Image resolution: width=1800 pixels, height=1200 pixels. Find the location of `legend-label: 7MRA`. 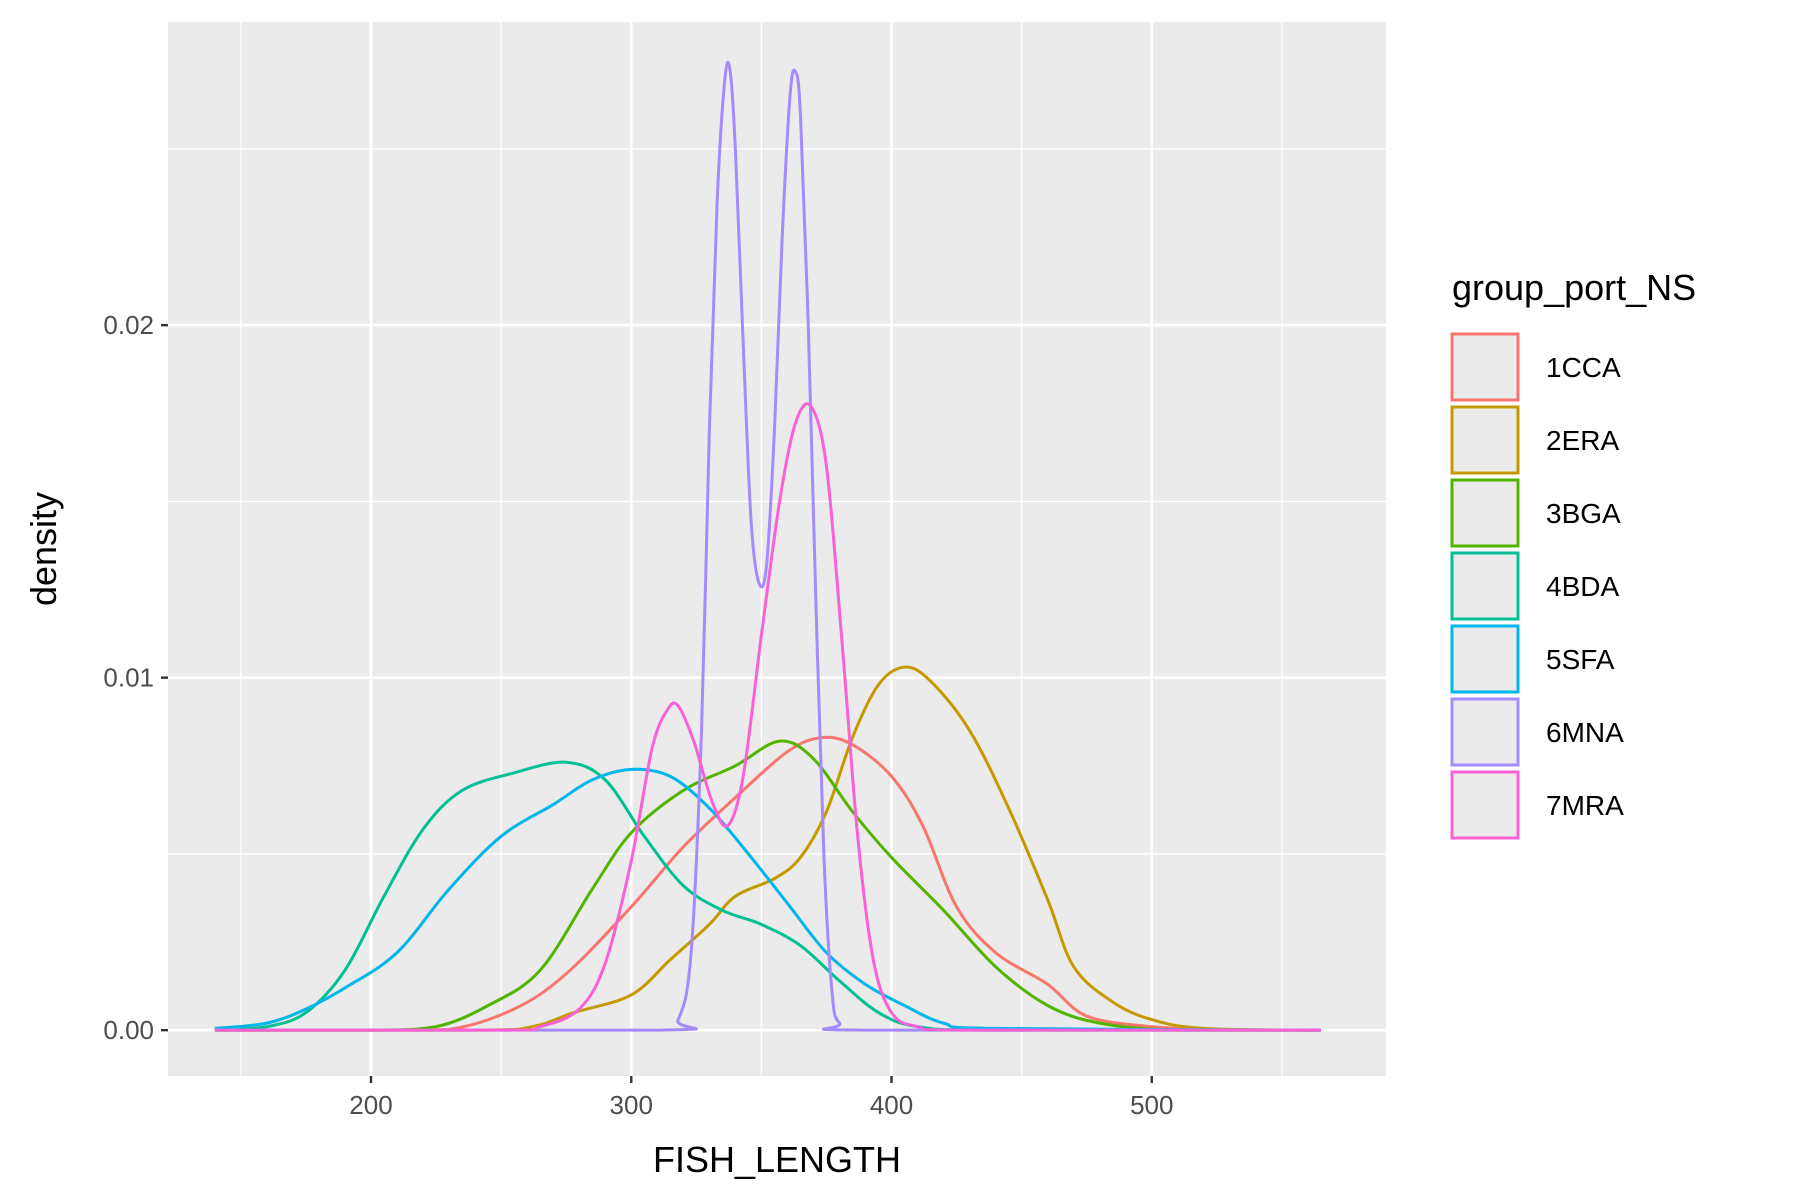

legend-label: 7MRA is located at coordinates (1585, 805).